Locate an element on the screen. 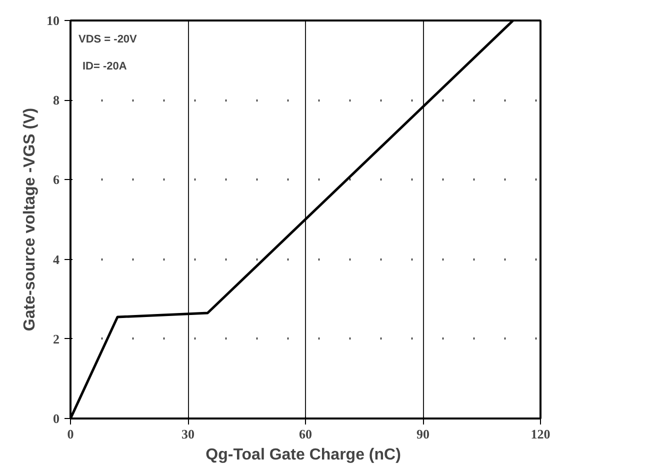  y-axis-title: Gate-source voltage -VGS (V) is located at coordinates (30, 220).